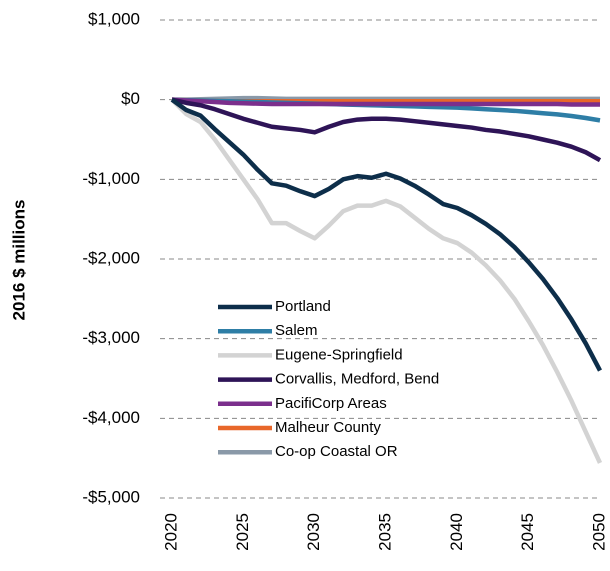 This screenshot has height=571, width=610. What do you see at coordinates (111, 178) in the screenshot?
I see `y-tick-label: -$1,000` at bounding box center [111, 178].